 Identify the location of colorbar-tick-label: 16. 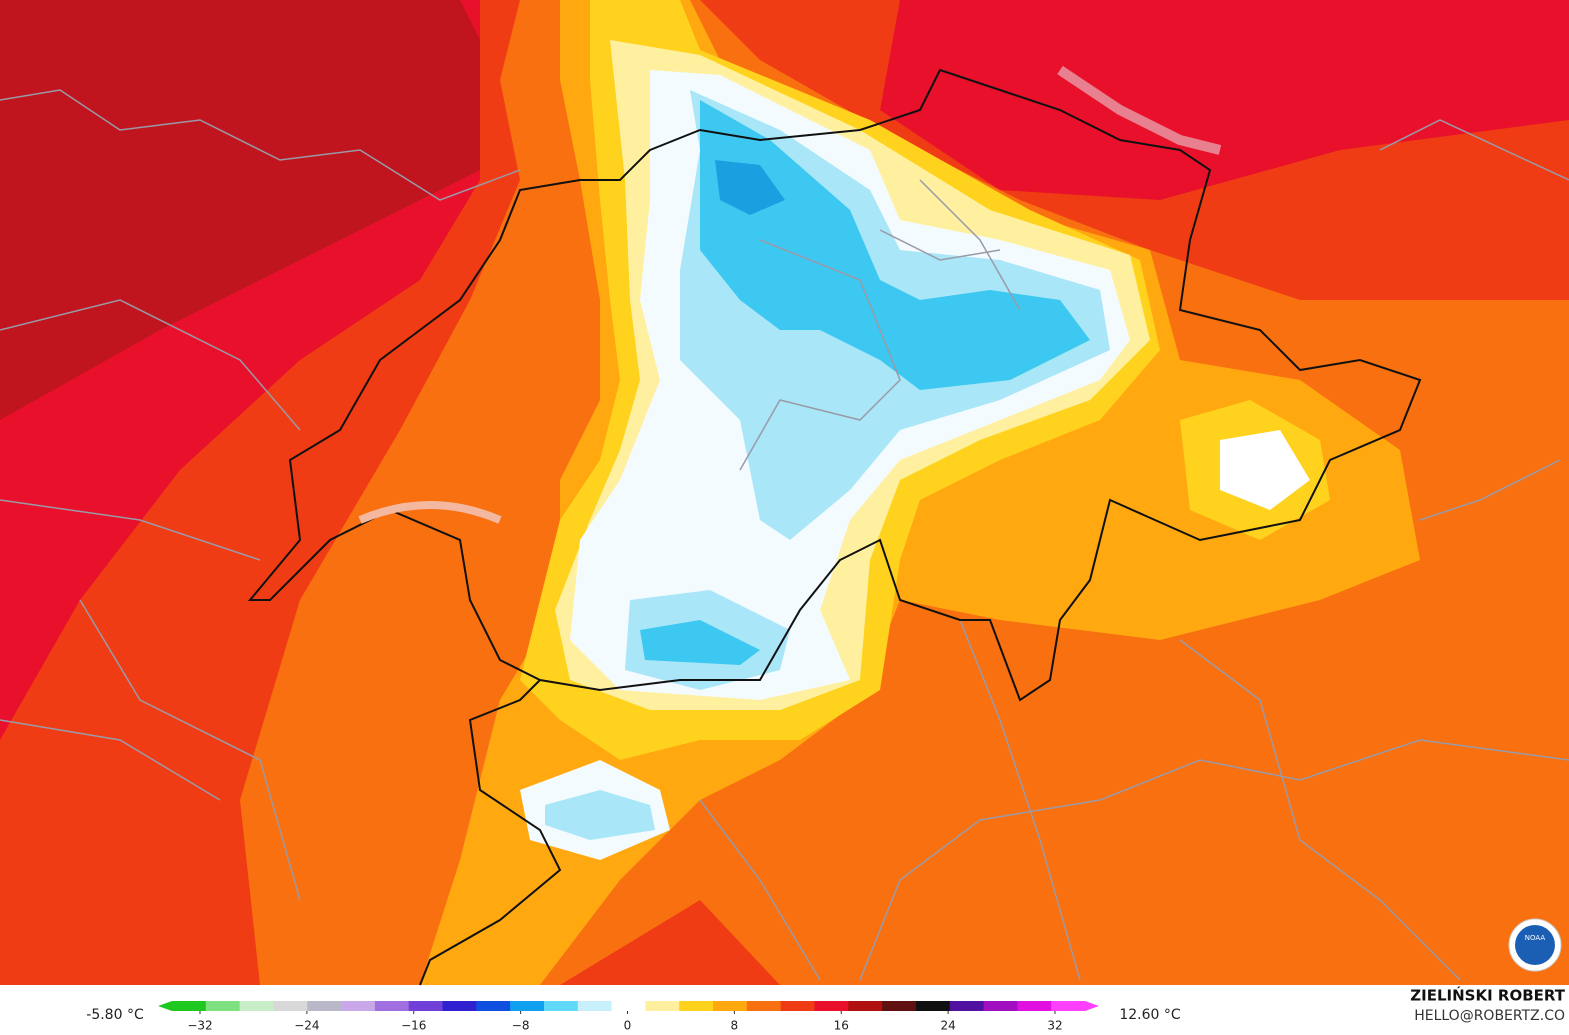
(841, 1026).